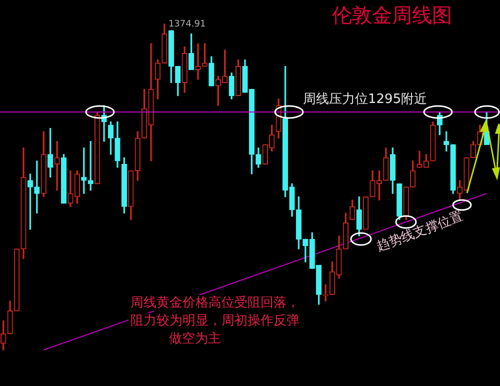 The height and width of the screenshot is (386, 500). What do you see at coordinates (392, 15) in the screenshot?
I see `chart-title: 伦敦金周线图` at bounding box center [392, 15].